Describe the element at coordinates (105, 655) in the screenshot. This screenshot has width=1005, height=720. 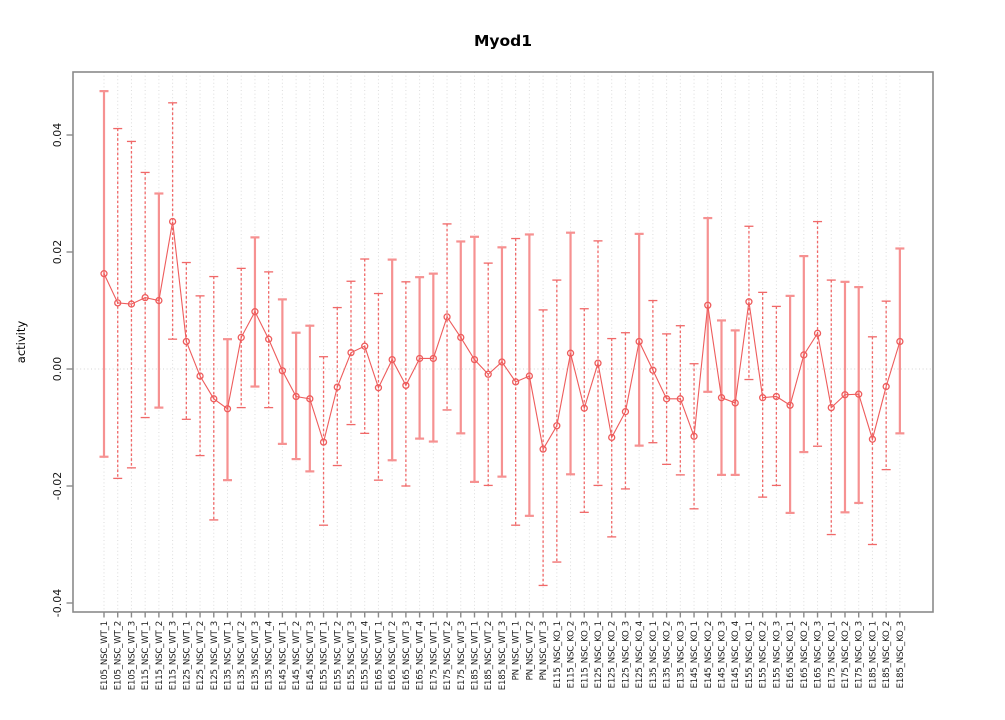
I see `x-tick-label: E105_NSC_WT_1` at that location.